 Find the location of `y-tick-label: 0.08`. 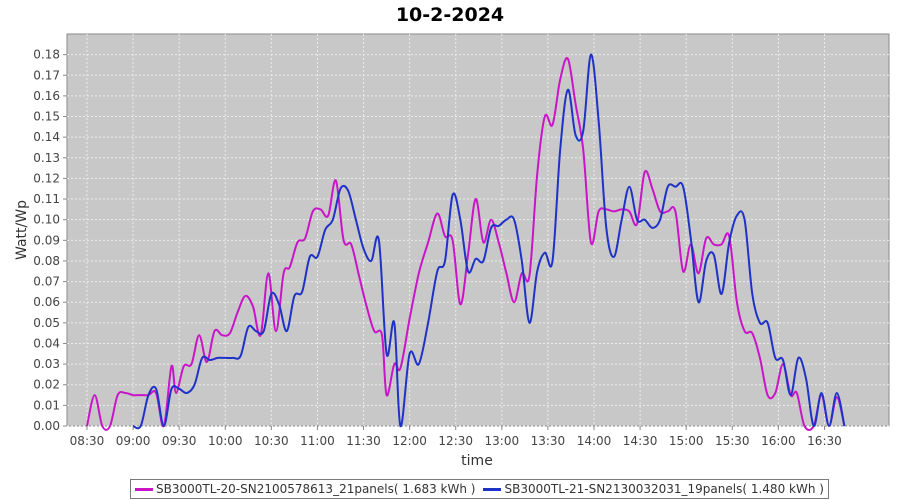

y-tick-label: 0.08 is located at coordinates (46, 261).